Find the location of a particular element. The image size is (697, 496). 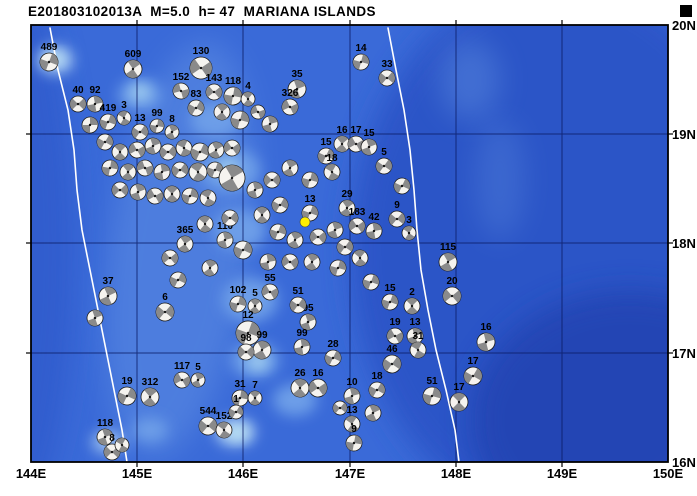

depth-label: 31 is located at coordinates (418, 336).